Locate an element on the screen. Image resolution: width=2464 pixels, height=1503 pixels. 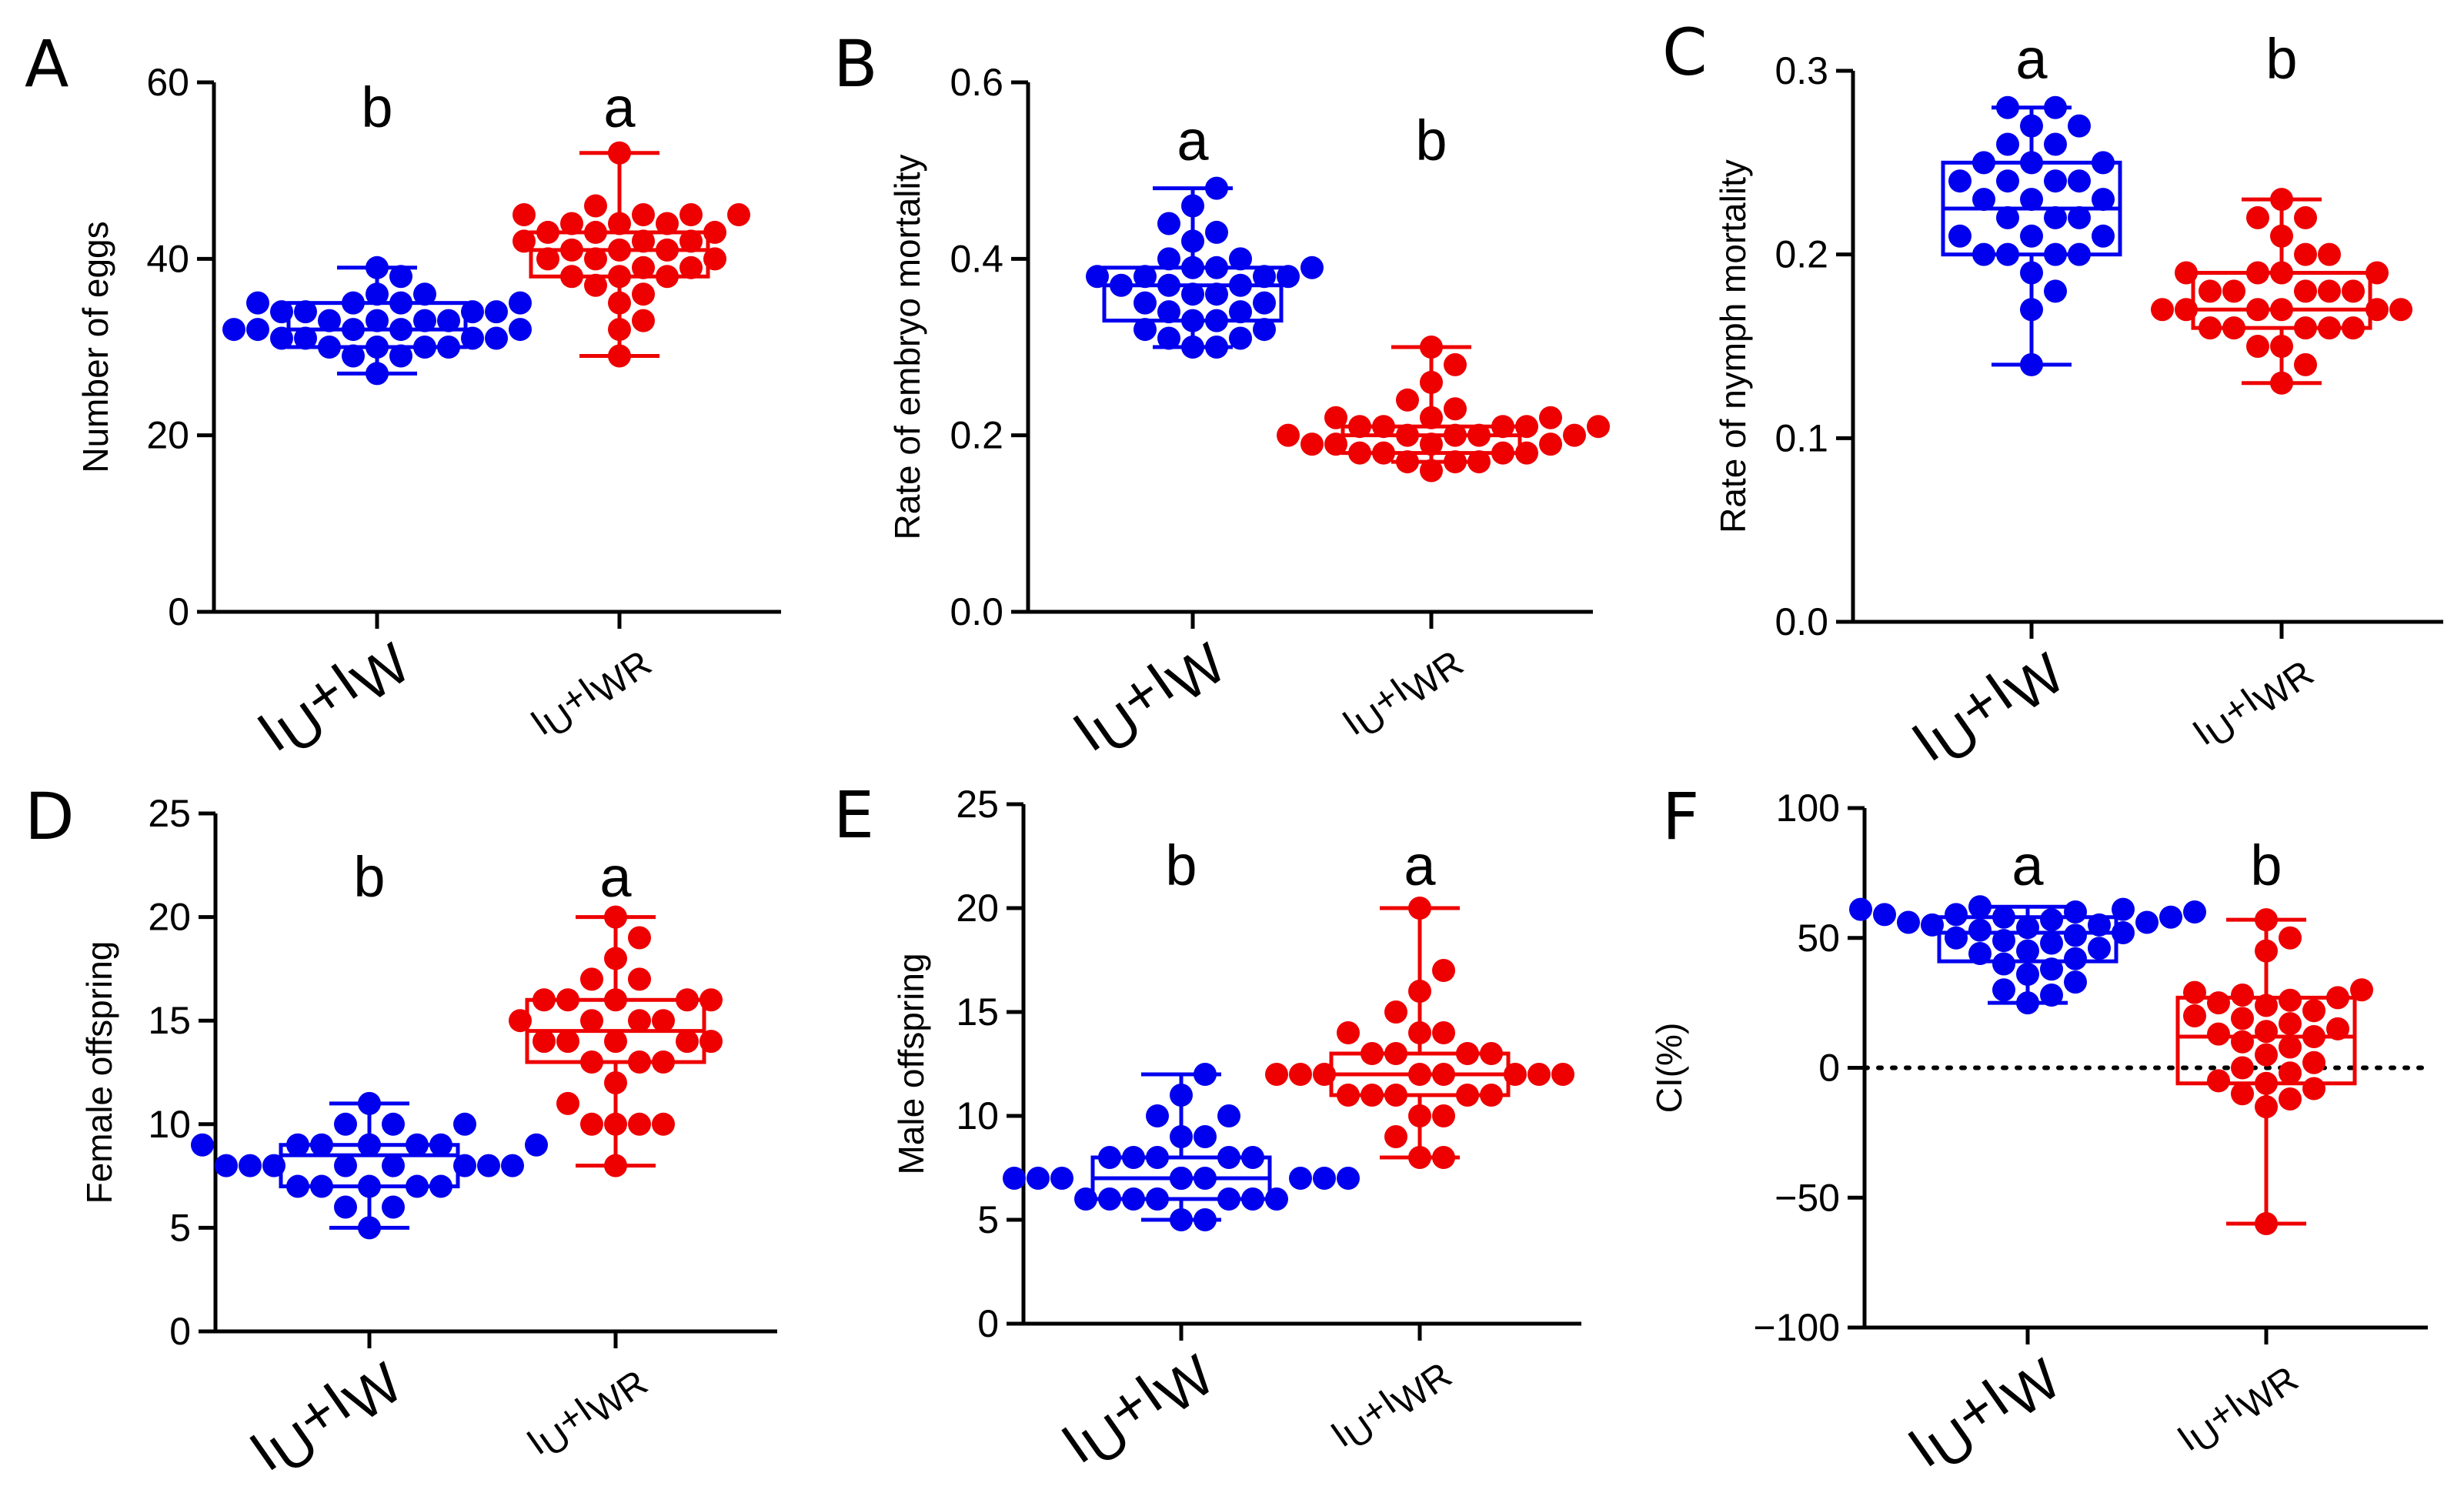
y-tick-label: 0 is located at coordinates (178, 611).